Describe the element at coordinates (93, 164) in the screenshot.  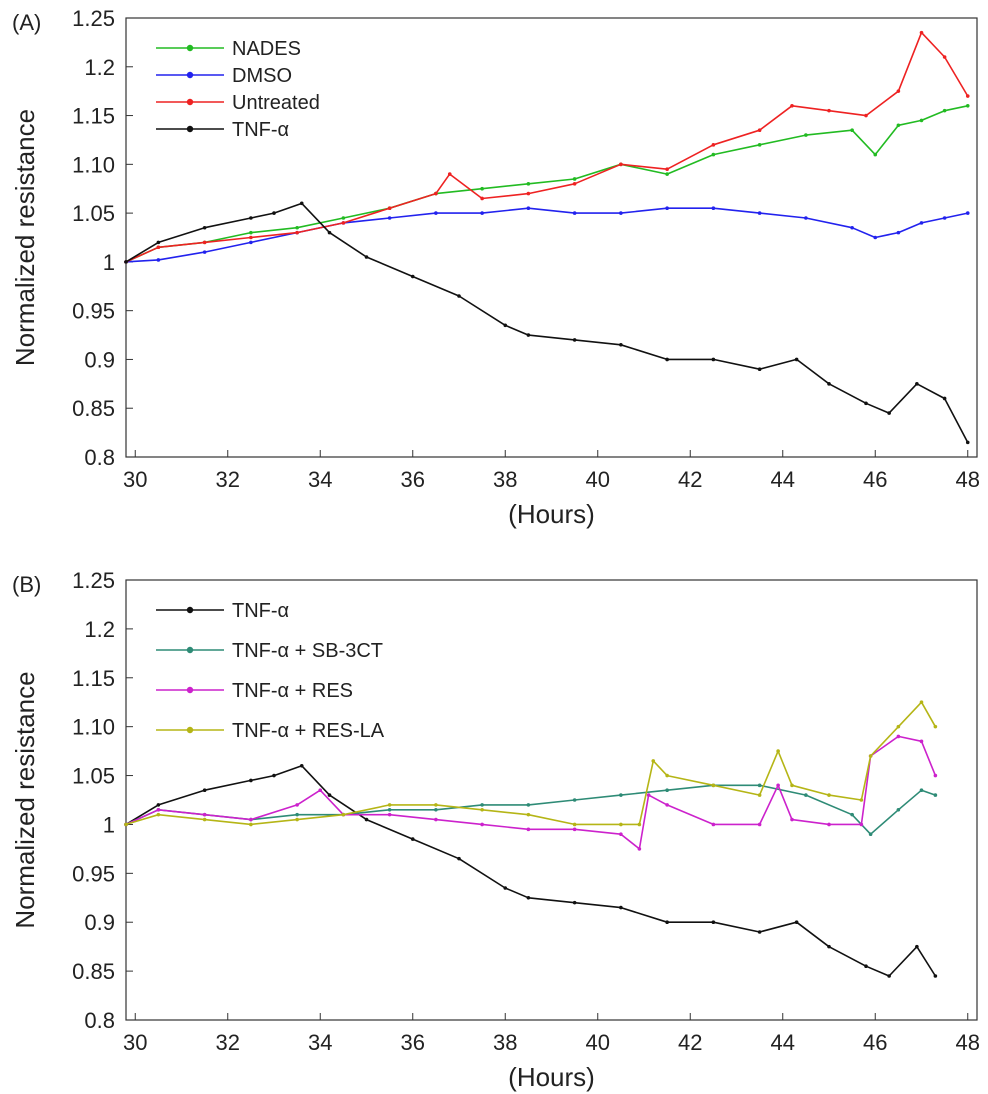
I see `y-tick-label: 1.10` at that location.